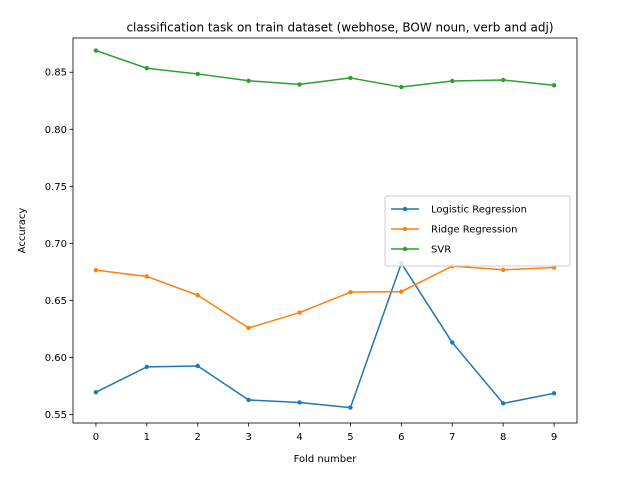 This screenshot has width=640, height=480. I want to click on y-tick-label: 0.55, so click(56, 415).